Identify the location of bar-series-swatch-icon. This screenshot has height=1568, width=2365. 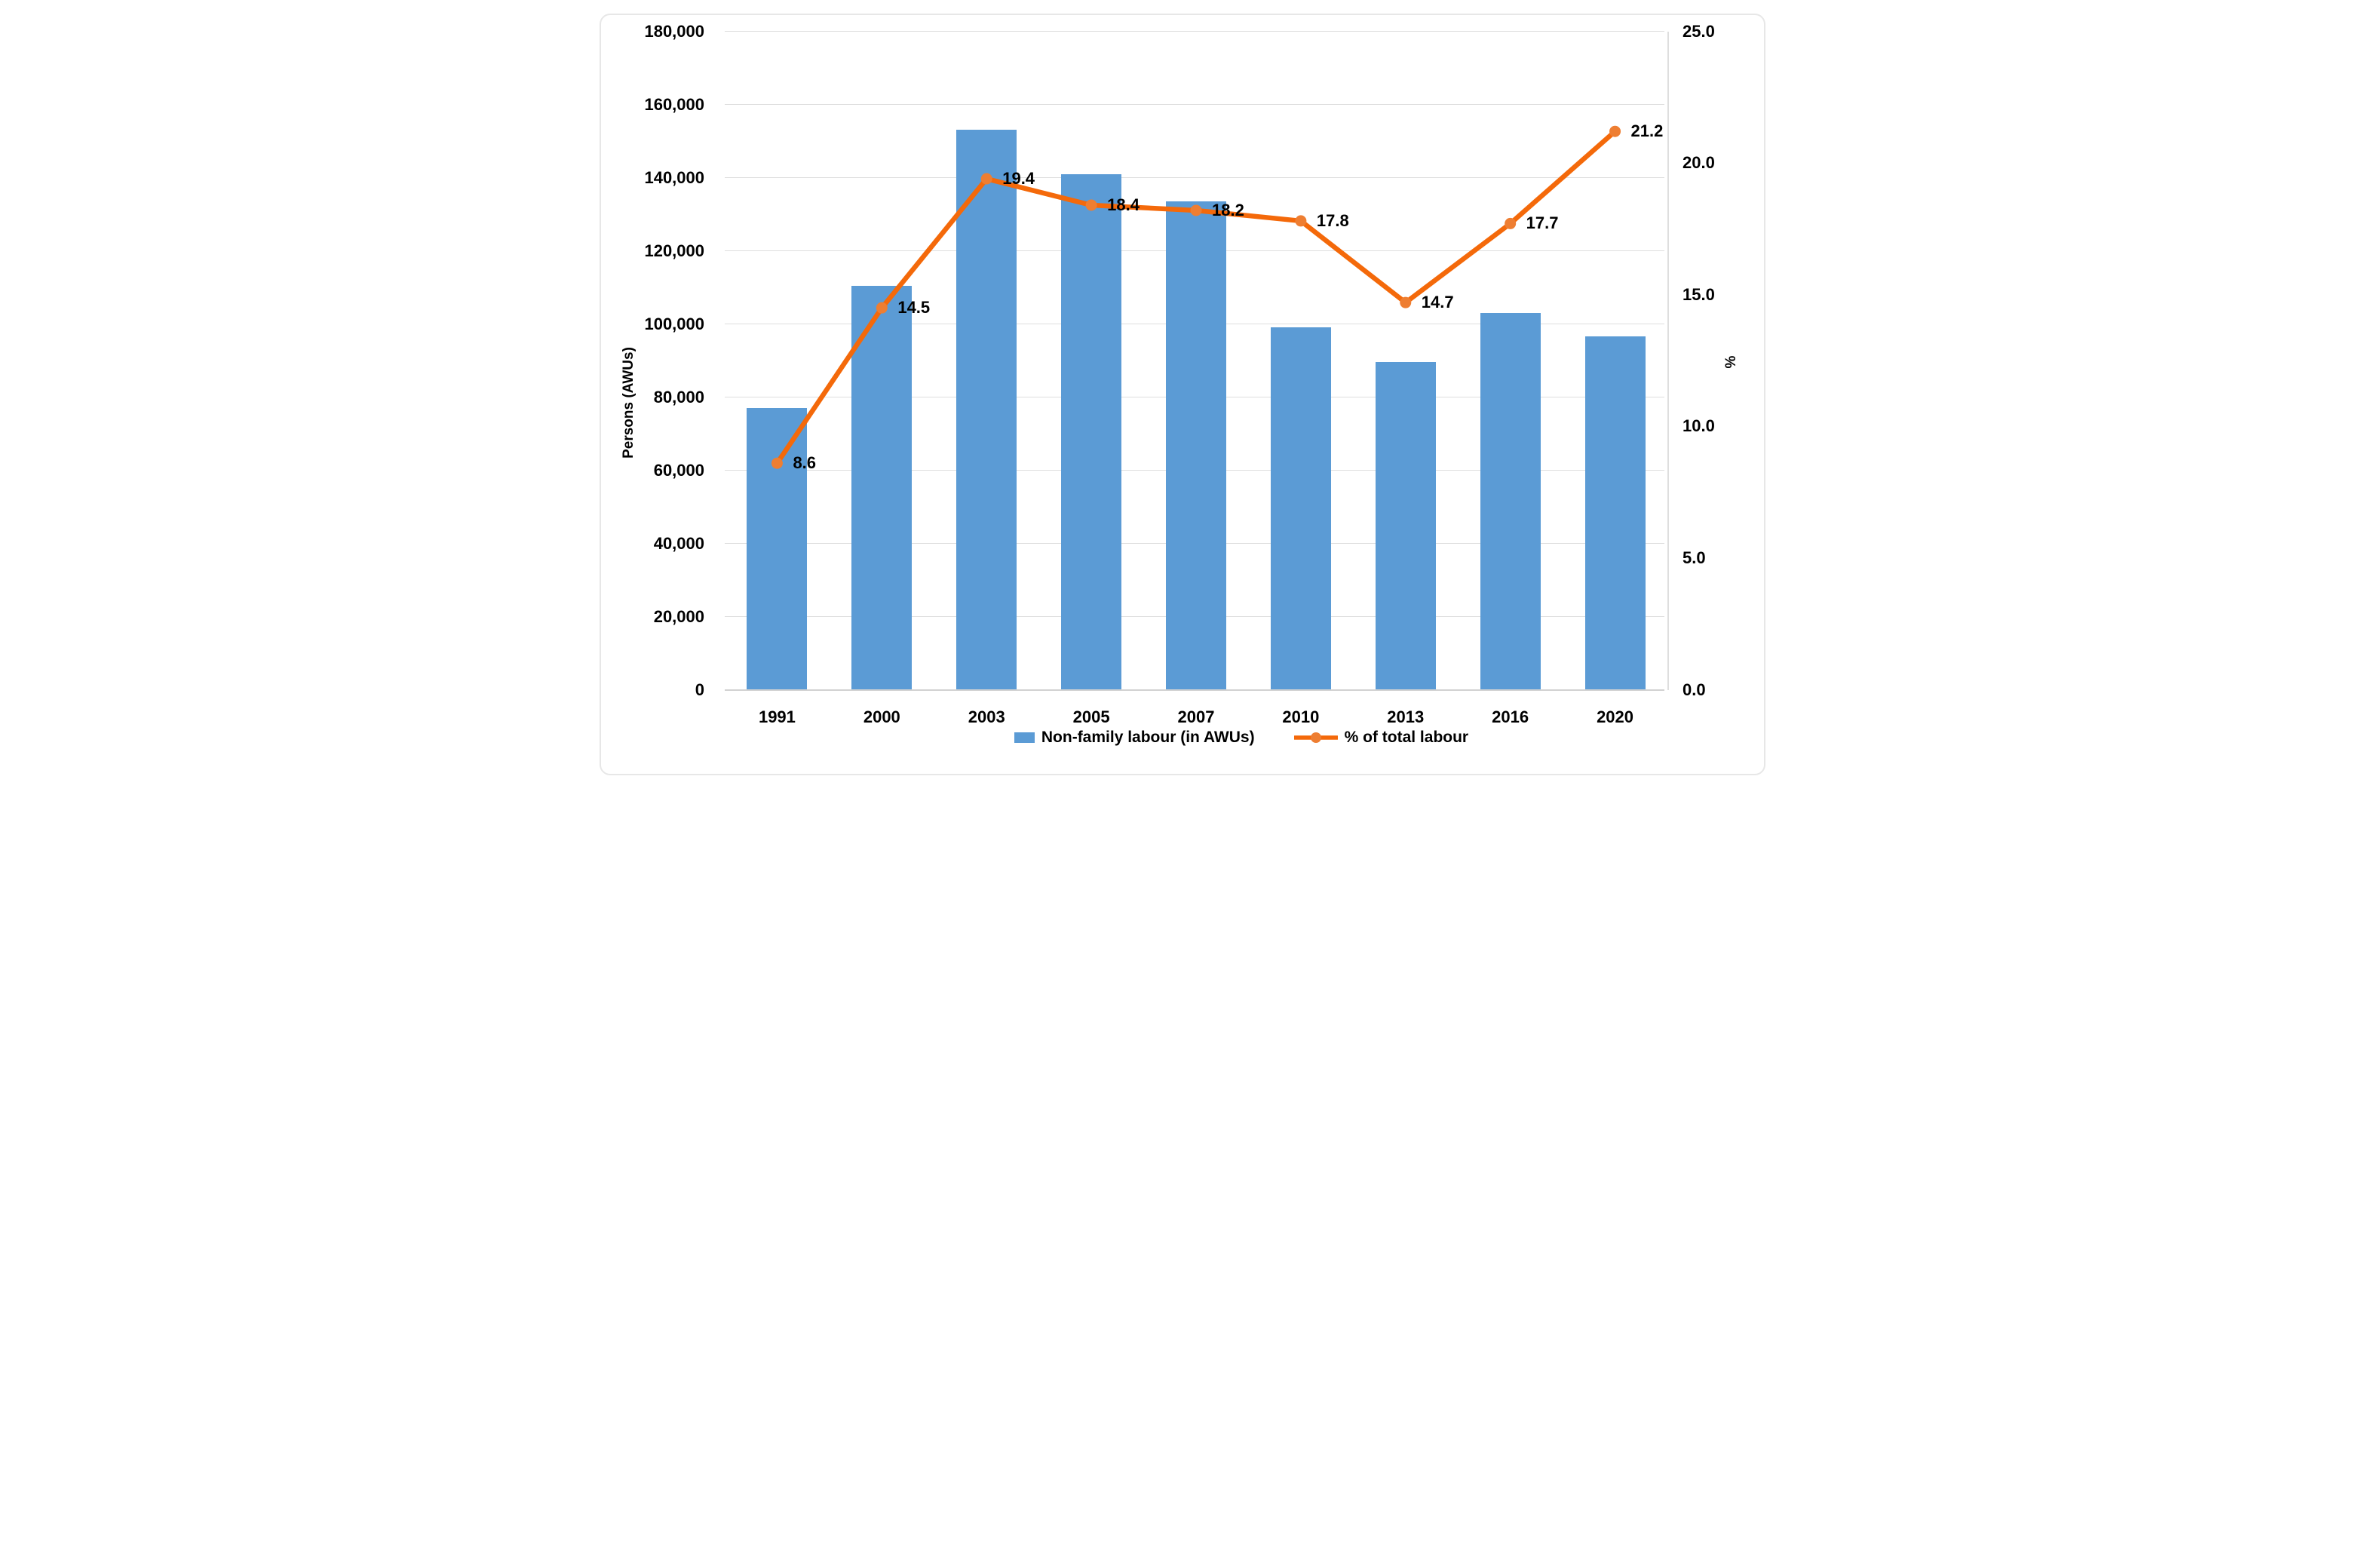
(1024, 738).